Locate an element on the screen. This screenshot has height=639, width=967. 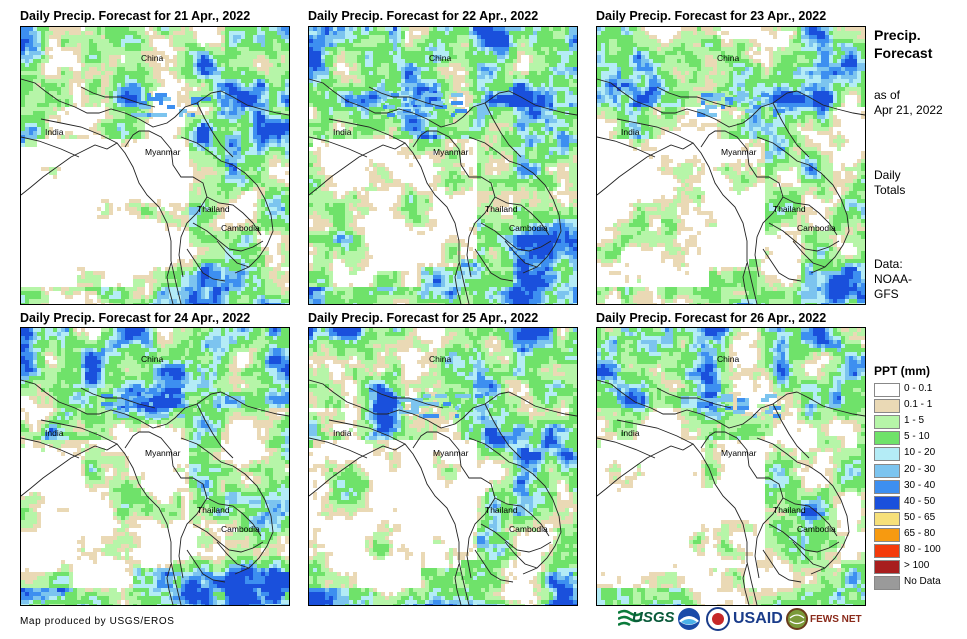
legend-label: 50 - 65 is located at coordinates (920, 517).